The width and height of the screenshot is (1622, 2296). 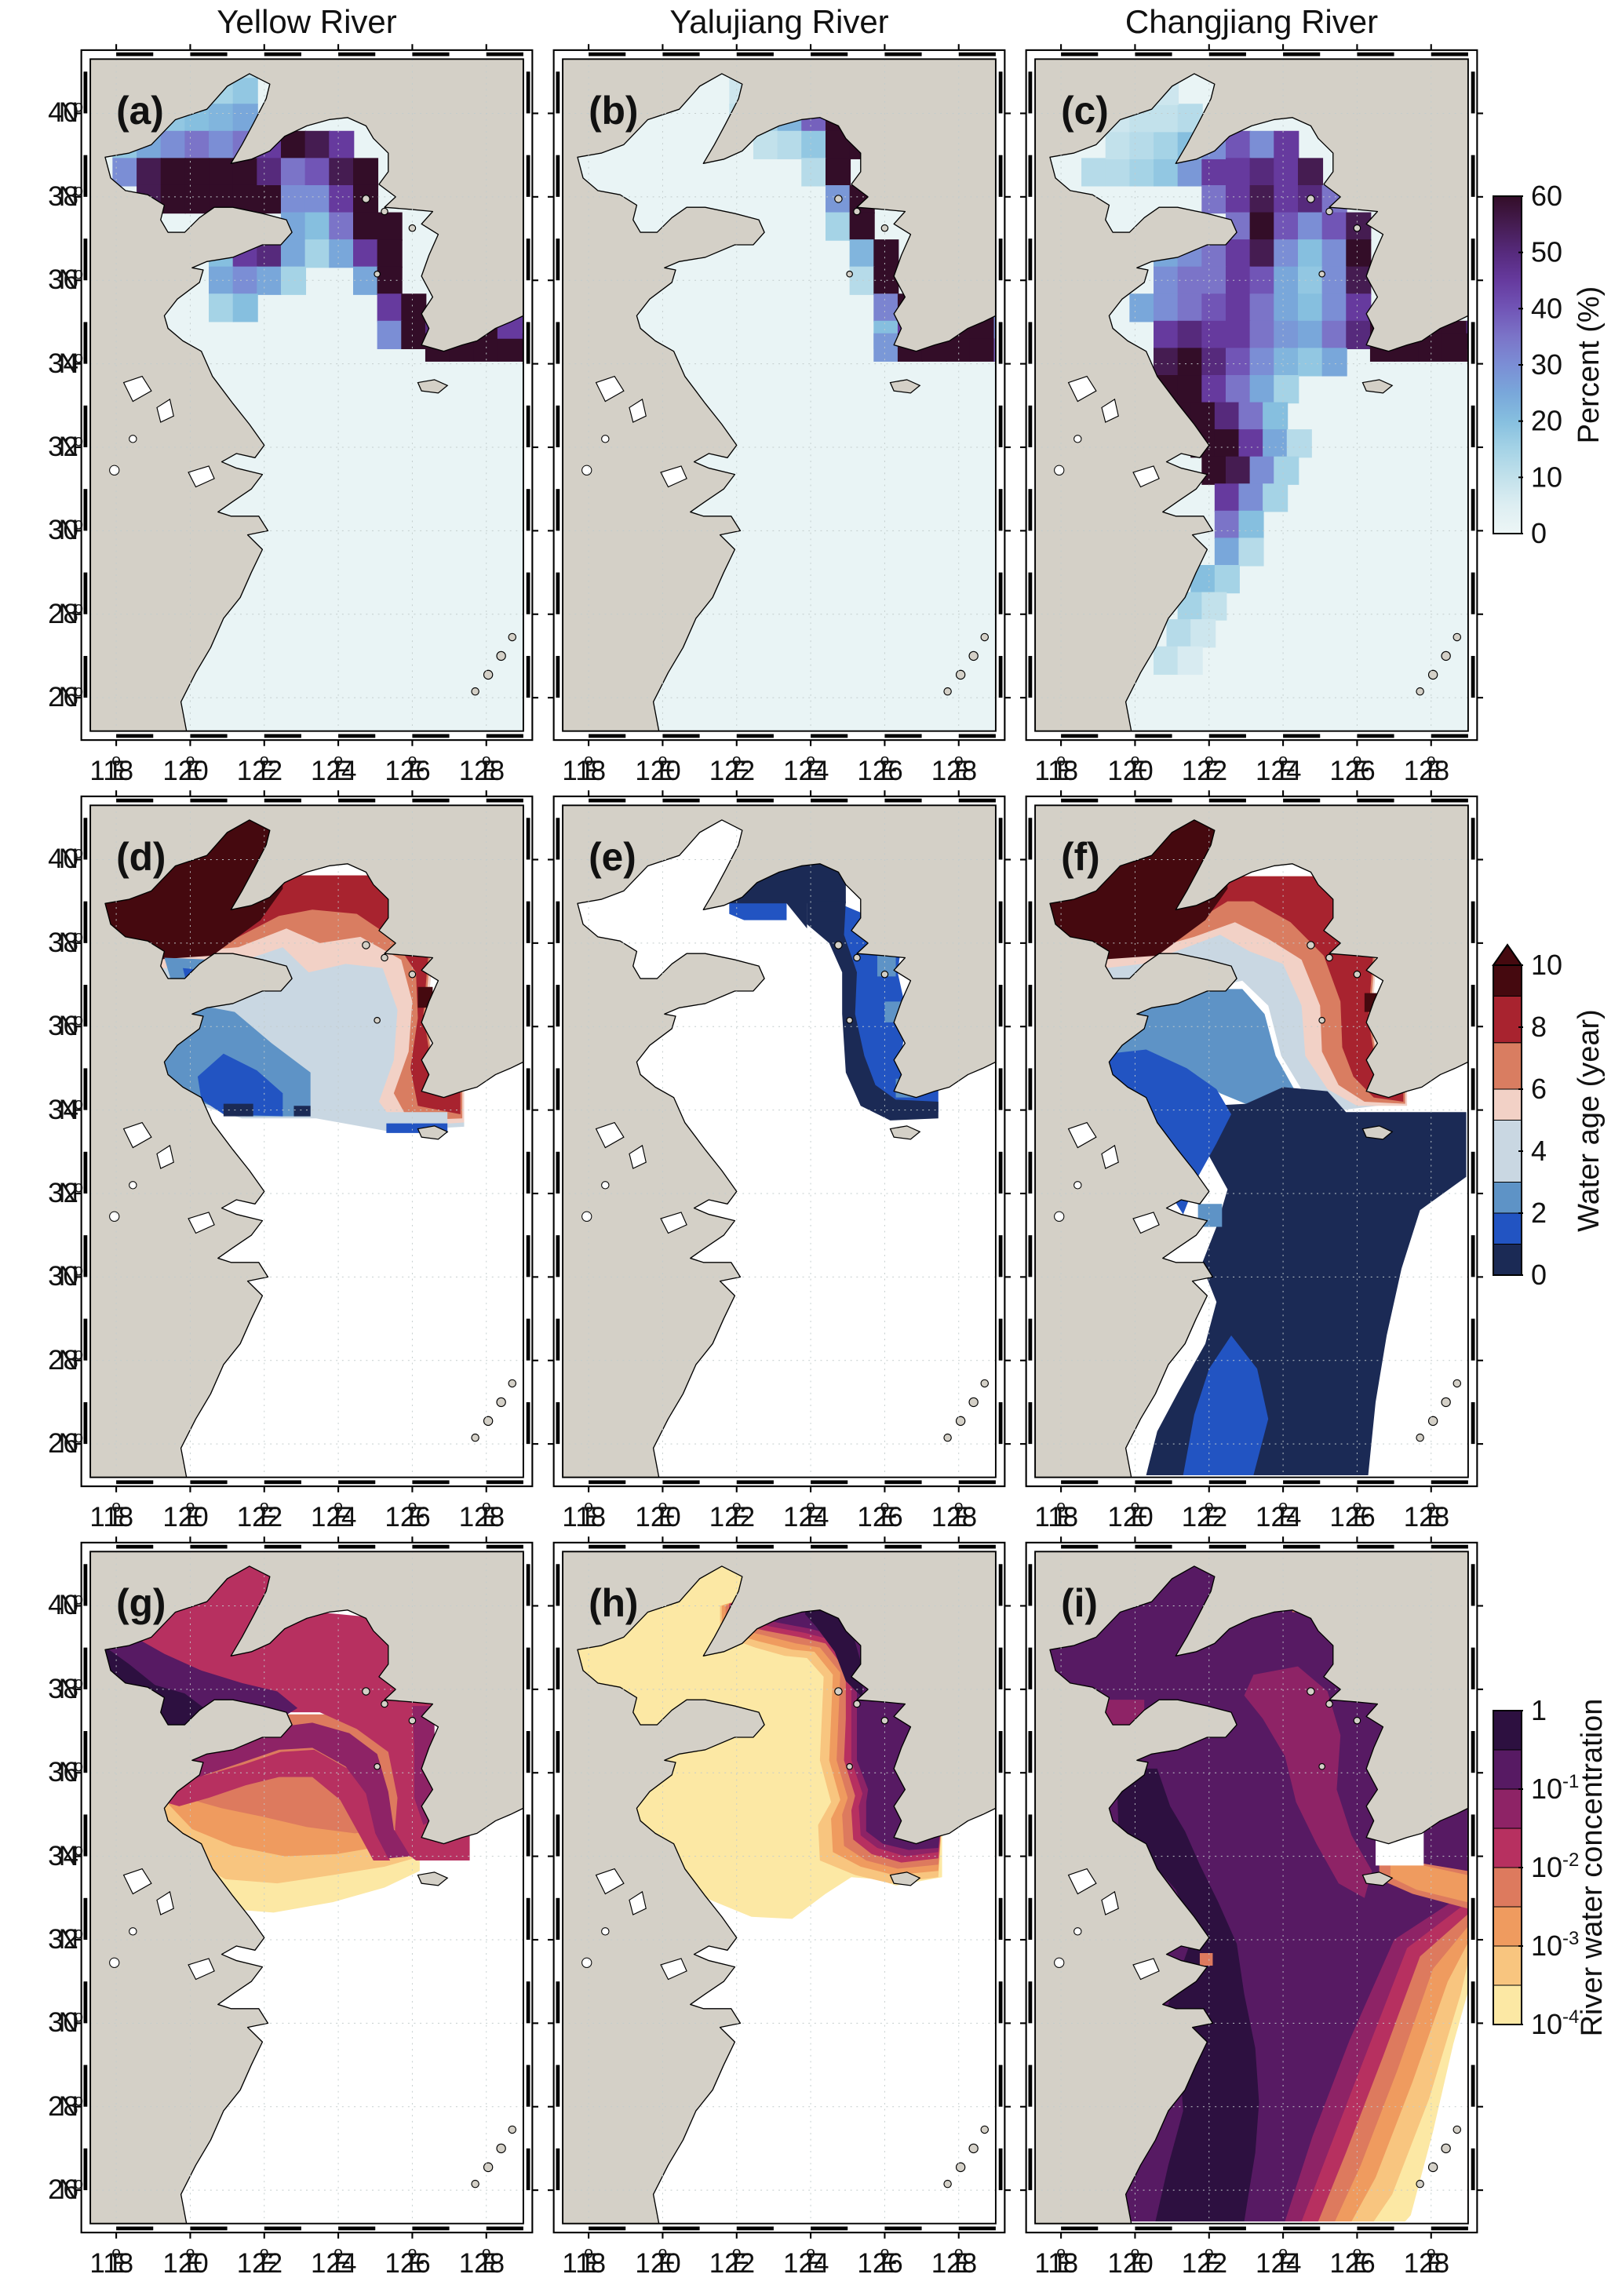 What do you see at coordinates (44, 1141) in the screenshot?
I see `lat-axis-labels-row2: 40 o N 38 o N 36 o N 34 o N 32 o N 30 o N 28 o N 26 o N` at bounding box center [44, 1141].